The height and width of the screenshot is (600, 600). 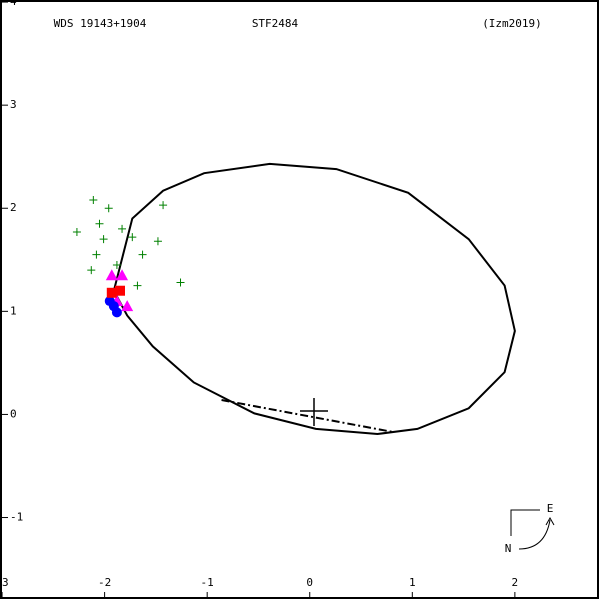 I want to click on circle-point, so click(x=113, y=306).